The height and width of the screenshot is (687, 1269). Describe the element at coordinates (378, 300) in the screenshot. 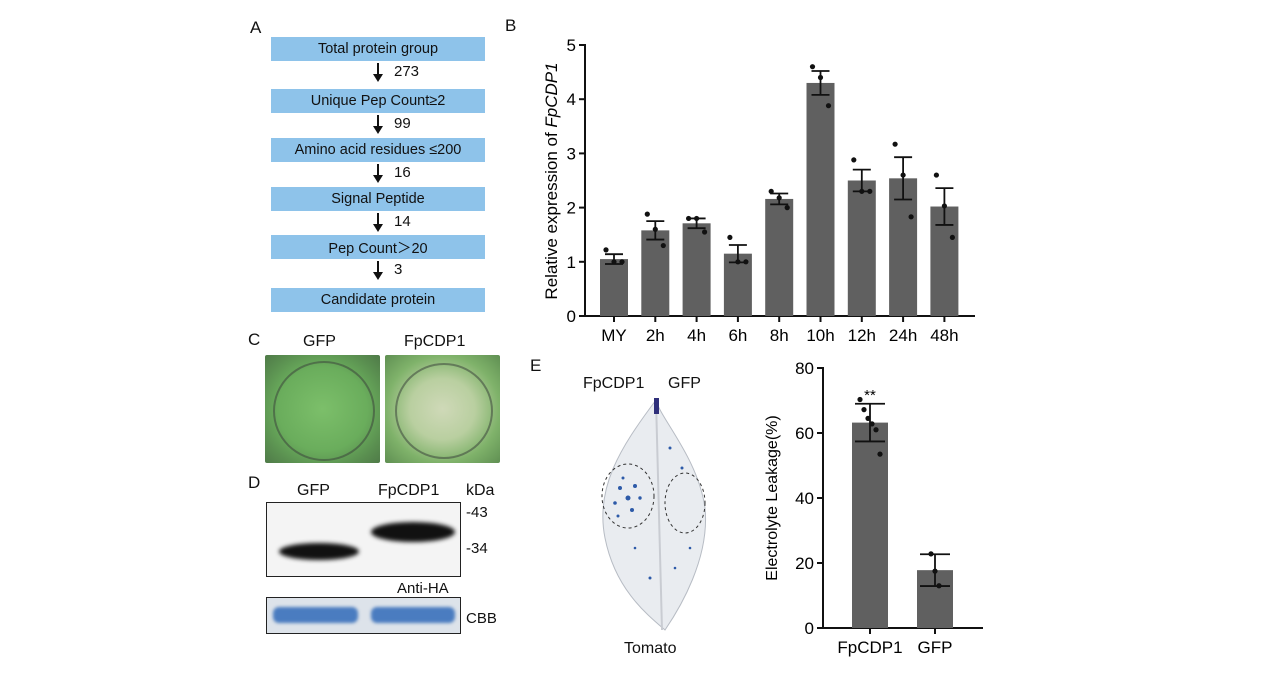

I see `flow-step: Candidate protein` at that location.